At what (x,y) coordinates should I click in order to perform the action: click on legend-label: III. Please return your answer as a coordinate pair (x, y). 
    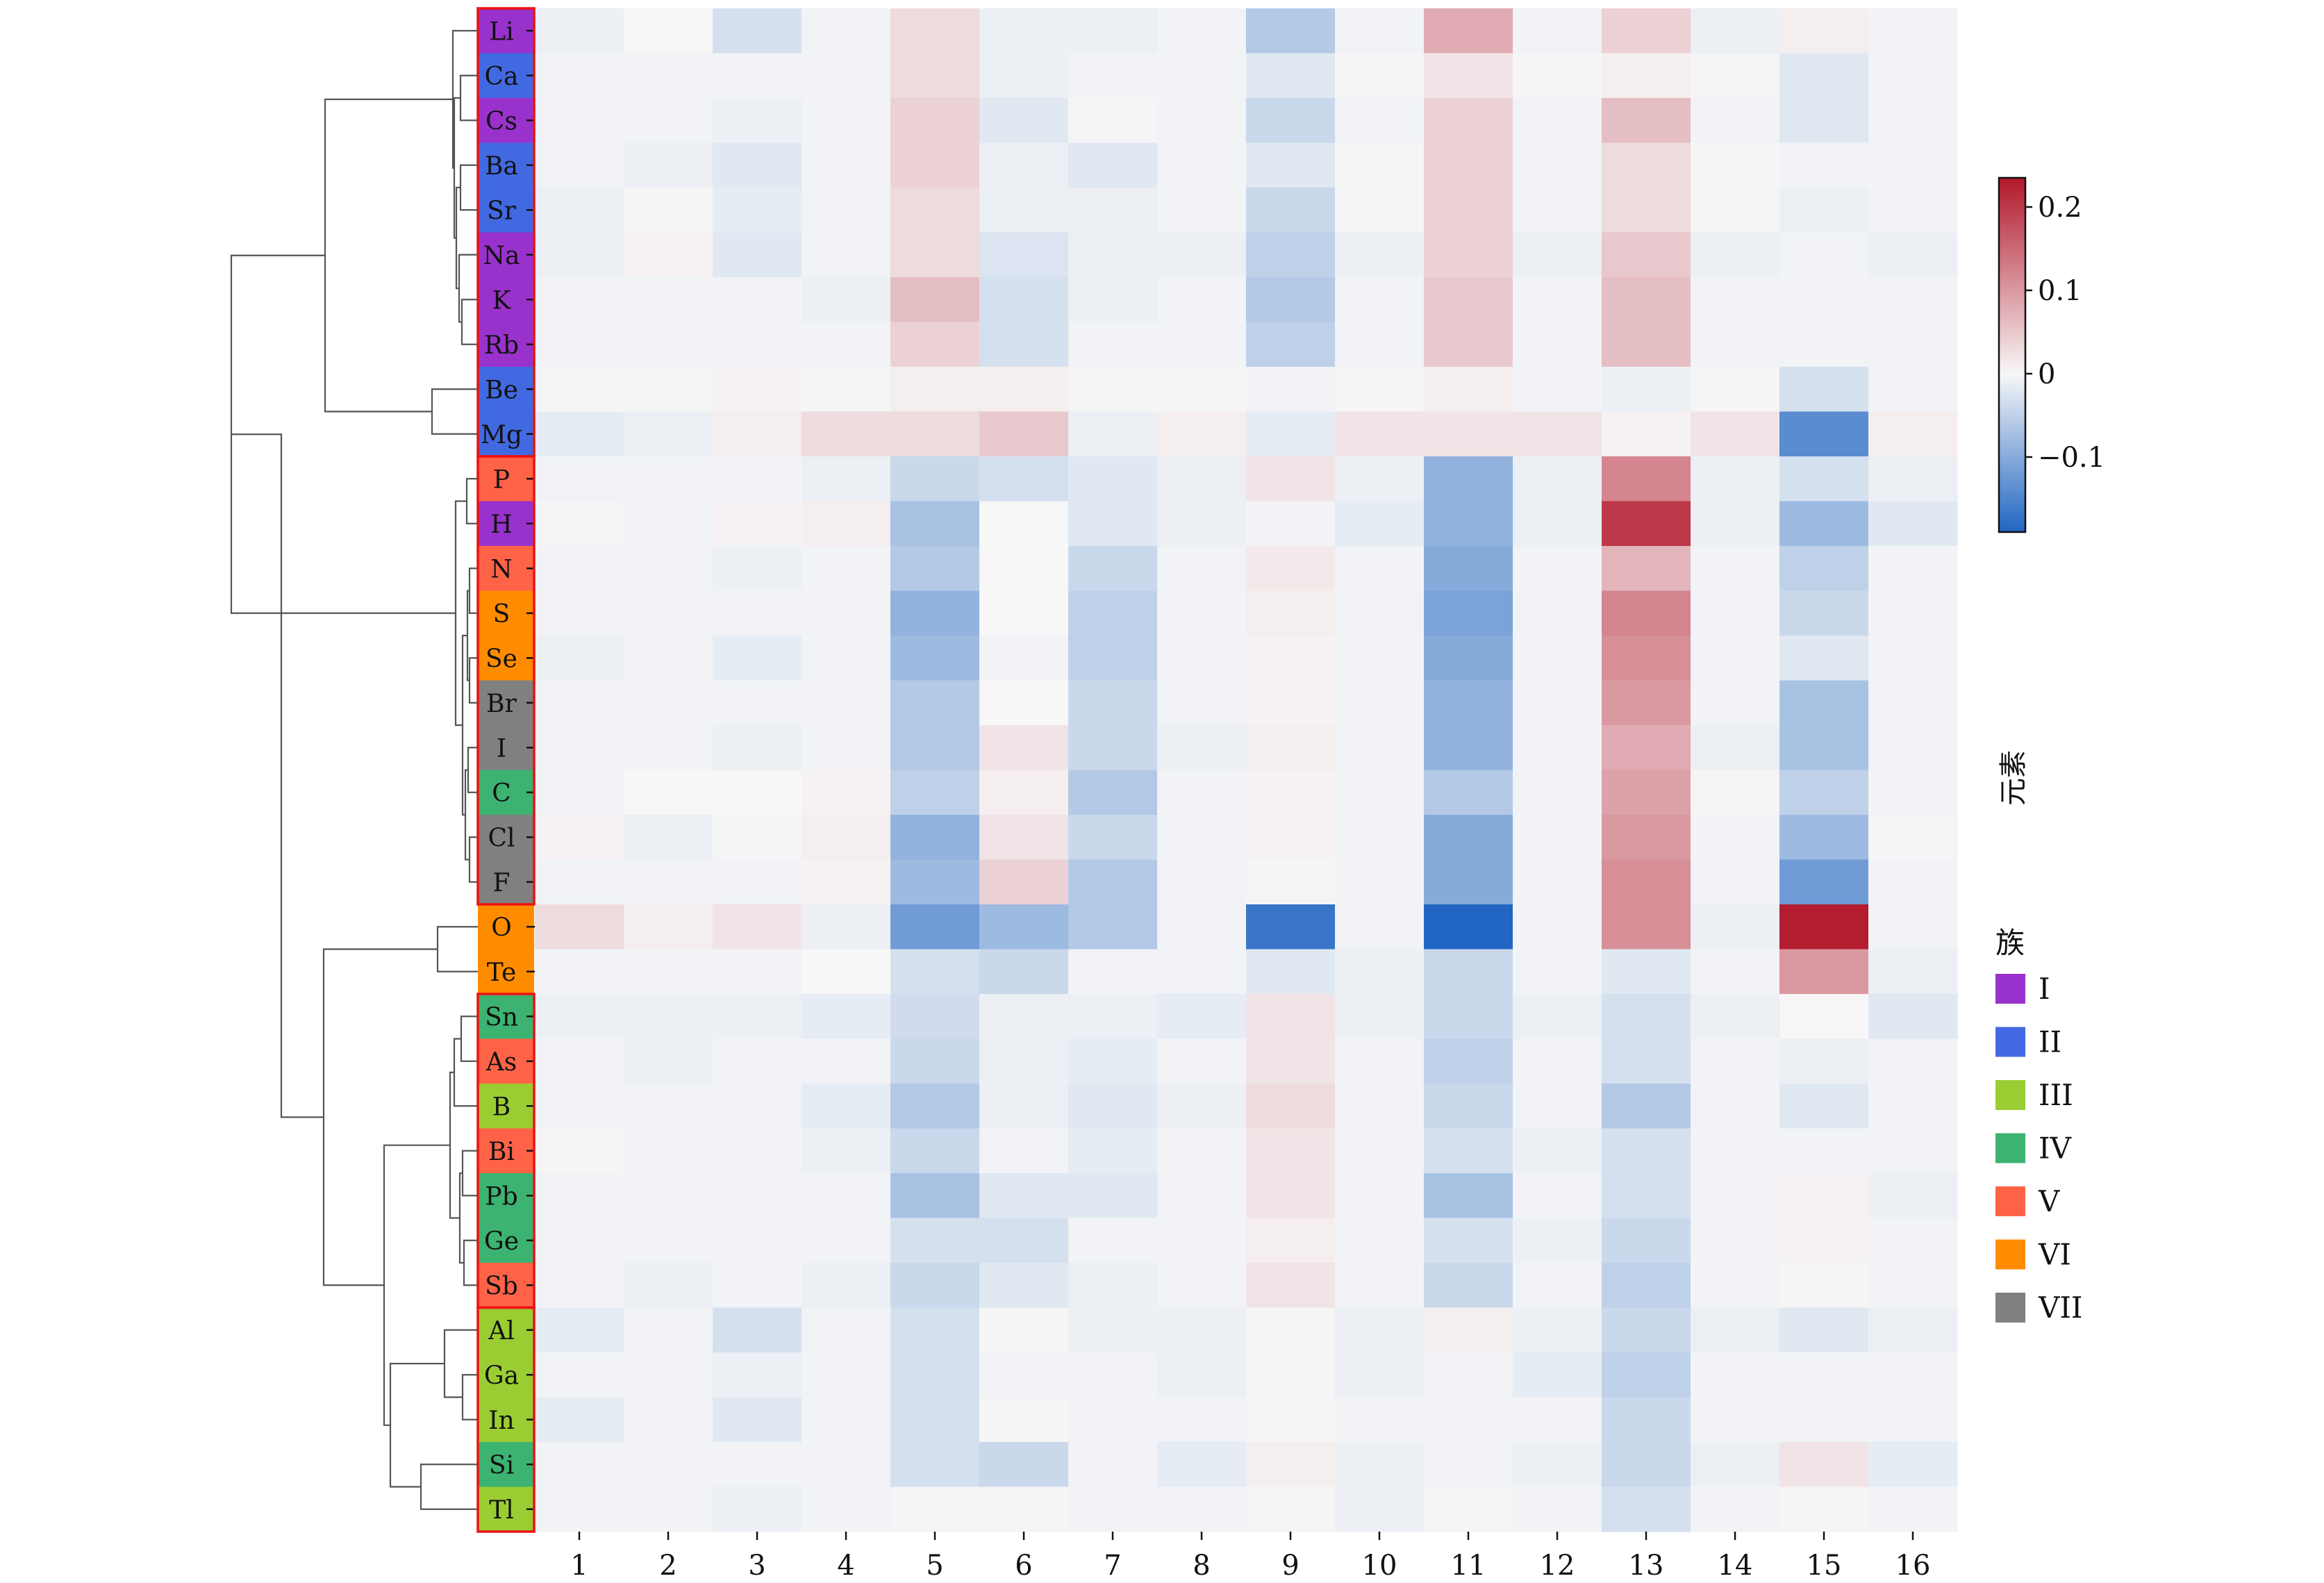
    Looking at the image, I should click on (2056, 1095).